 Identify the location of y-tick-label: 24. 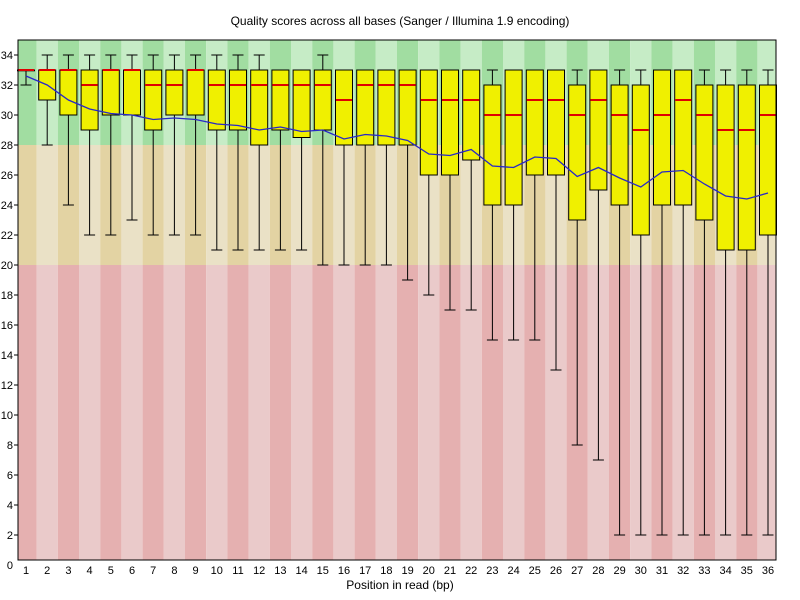
(7, 206).